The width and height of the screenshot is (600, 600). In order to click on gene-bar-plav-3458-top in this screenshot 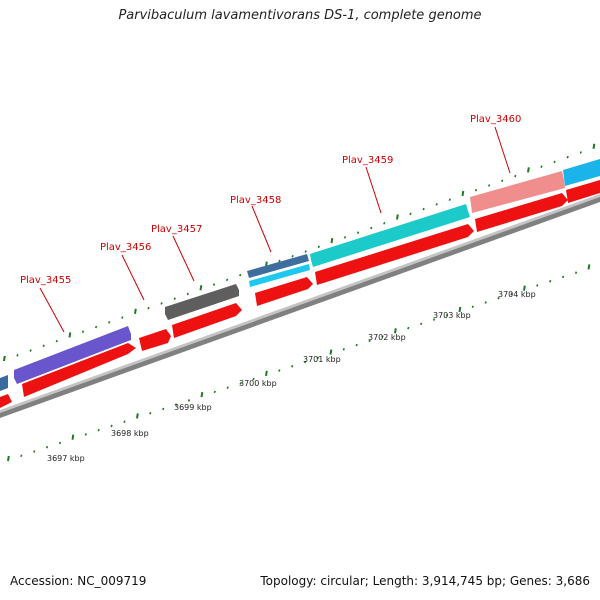, I will do `click(278, 266)`.